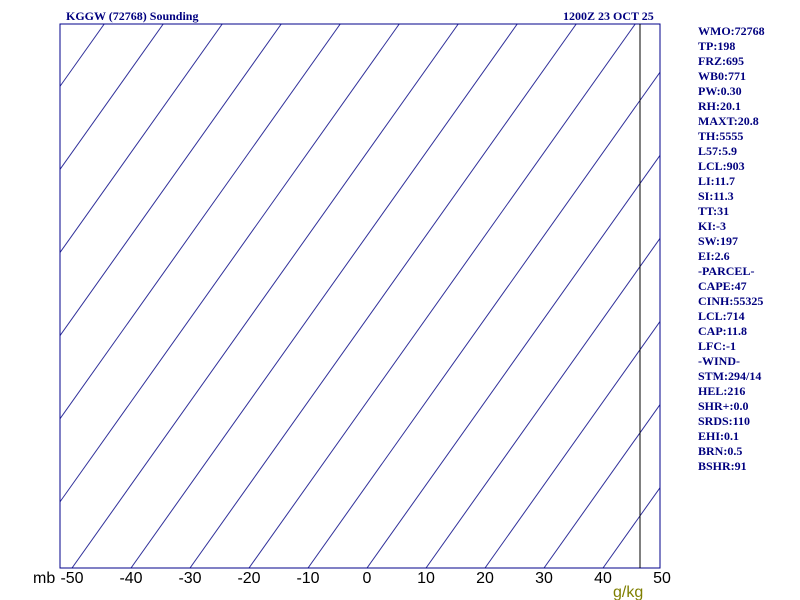 Image resolution: width=800 pixels, height=600 pixels. I want to click on stability-index-item: LFC:-1, so click(717, 346).